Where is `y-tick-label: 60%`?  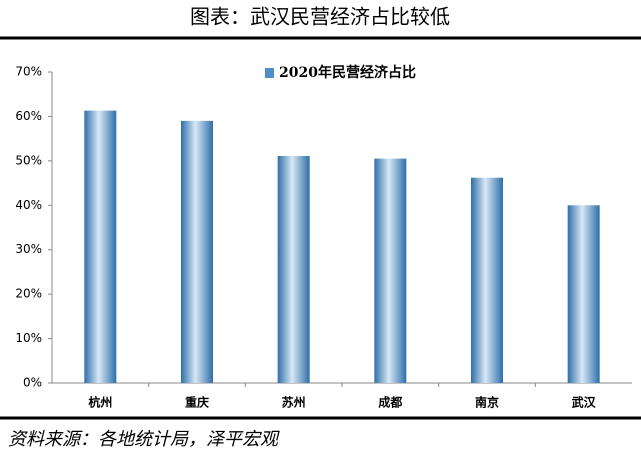
y-tick-label: 60% is located at coordinates (28, 116).